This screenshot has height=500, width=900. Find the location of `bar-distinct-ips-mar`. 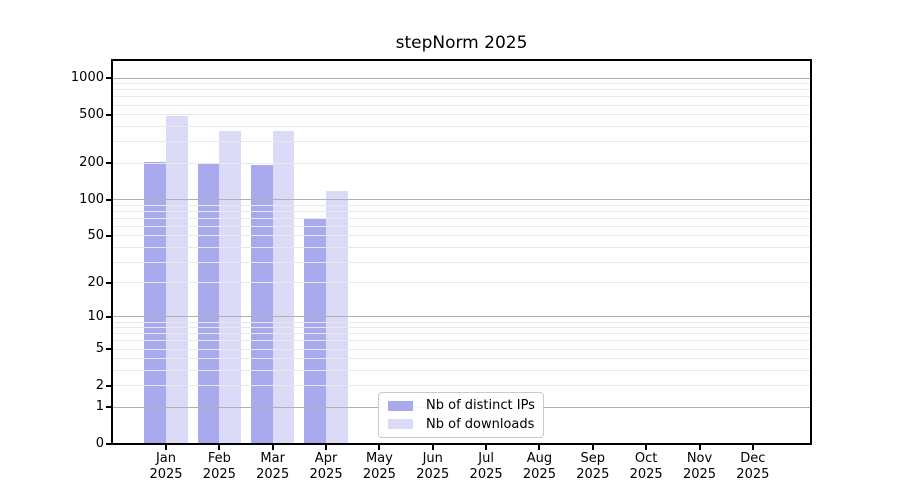

bar-distinct-ips-mar is located at coordinates (262, 304).